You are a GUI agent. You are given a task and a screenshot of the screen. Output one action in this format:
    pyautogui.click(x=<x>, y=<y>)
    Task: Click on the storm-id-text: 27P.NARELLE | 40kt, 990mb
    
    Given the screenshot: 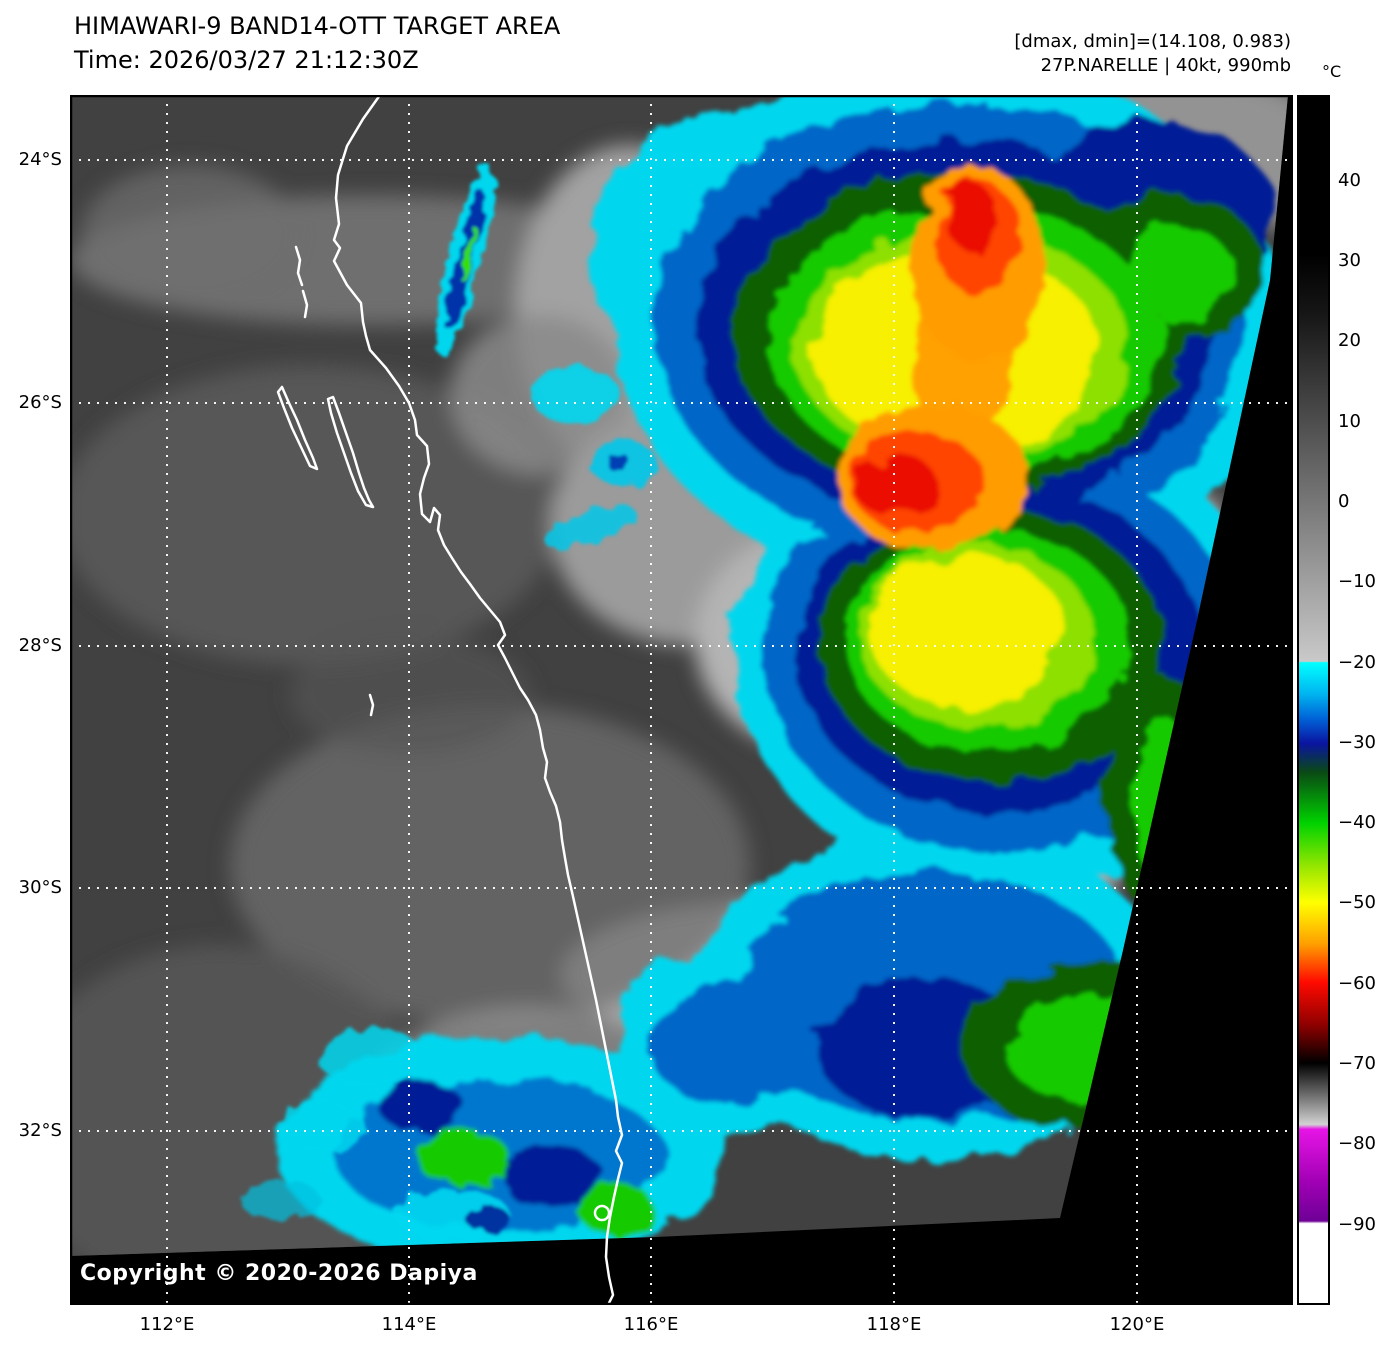 What is the action you would take?
    pyautogui.click(x=1165, y=65)
    